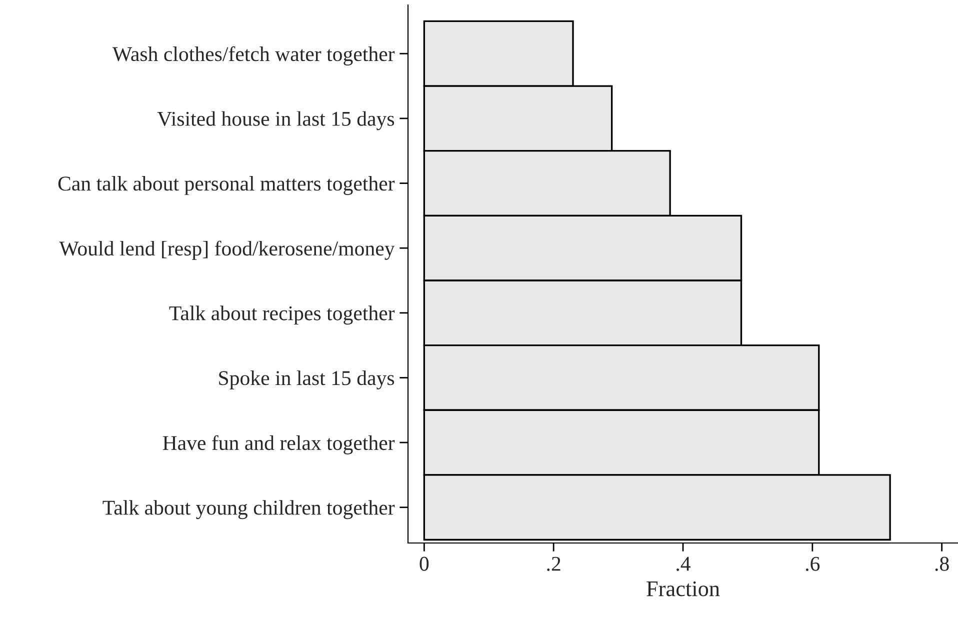  What do you see at coordinates (942, 563) in the screenshot?
I see `x-tick-label: .8` at bounding box center [942, 563].